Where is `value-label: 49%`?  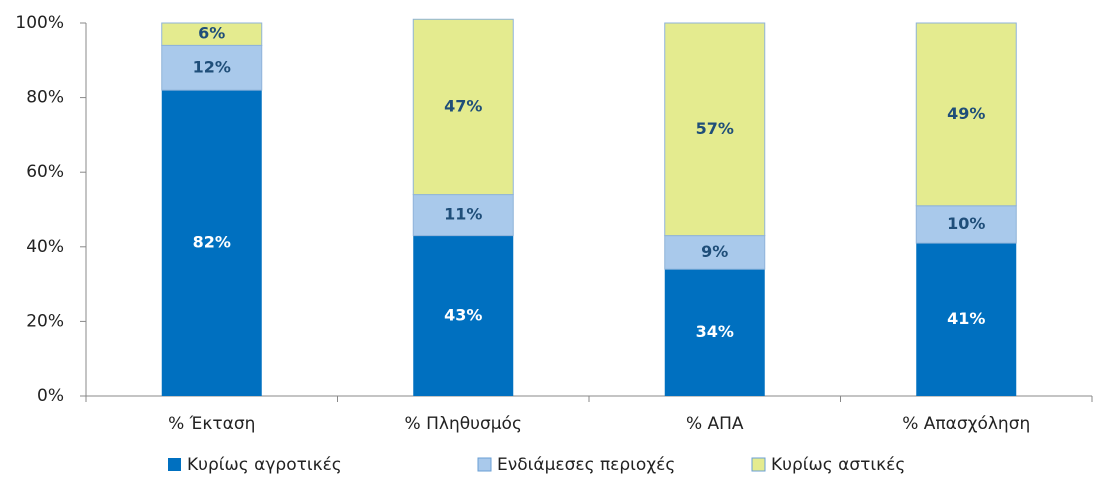
value-label: 49% is located at coordinates (966, 113).